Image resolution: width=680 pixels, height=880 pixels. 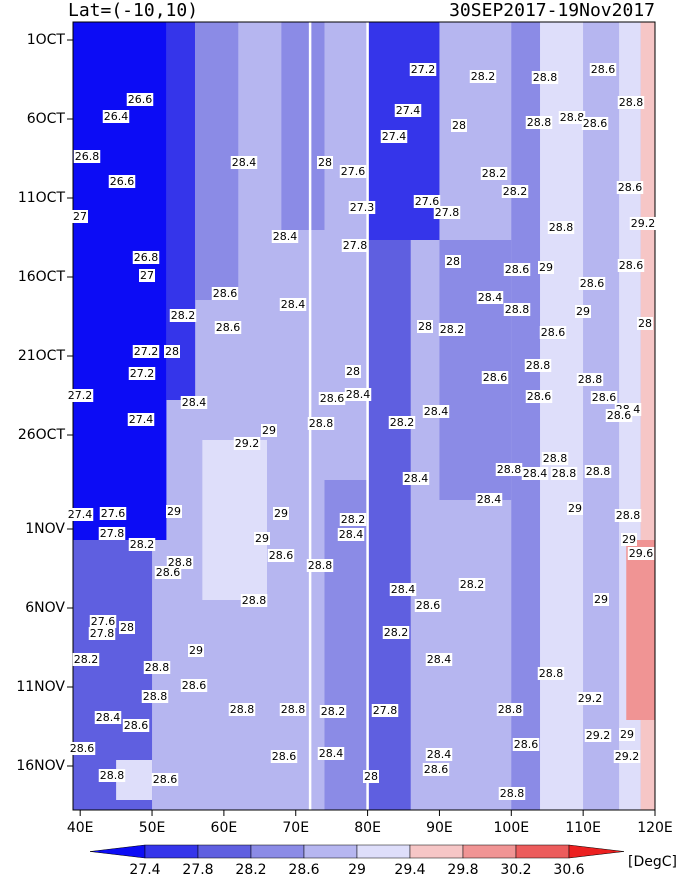 What do you see at coordinates (116, 116) in the screenshot?
I see `contour-label: 26.4` at bounding box center [116, 116].